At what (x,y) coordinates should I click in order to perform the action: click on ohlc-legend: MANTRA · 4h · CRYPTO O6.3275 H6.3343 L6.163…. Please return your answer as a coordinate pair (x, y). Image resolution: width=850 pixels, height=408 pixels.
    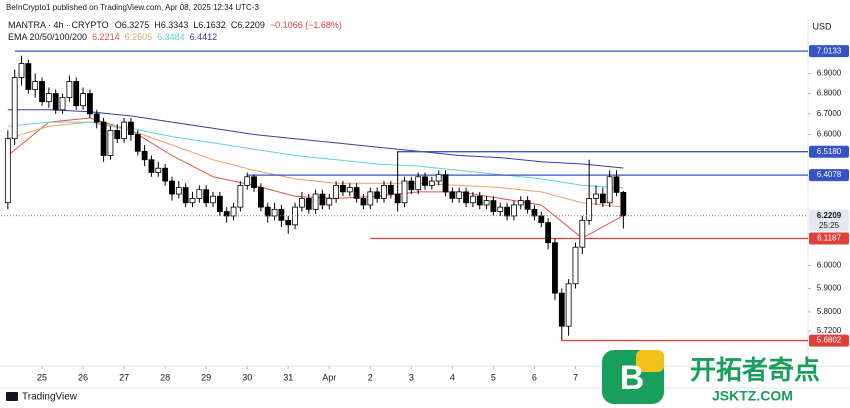
    Looking at the image, I should click on (175, 25).